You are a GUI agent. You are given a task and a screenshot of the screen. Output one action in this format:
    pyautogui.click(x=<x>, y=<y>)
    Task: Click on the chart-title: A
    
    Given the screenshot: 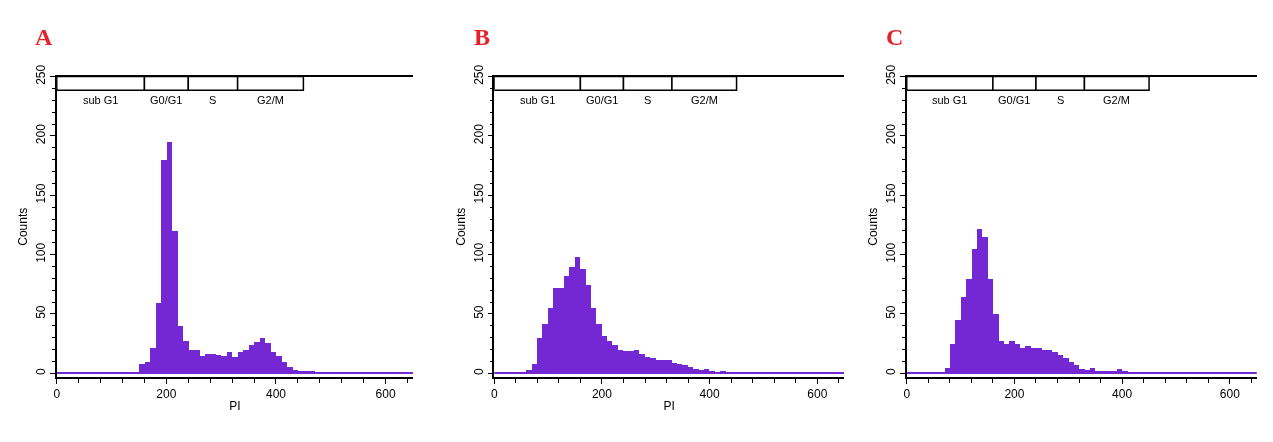 What is the action you would take?
    pyautogui.click(x=44, y=37)
    